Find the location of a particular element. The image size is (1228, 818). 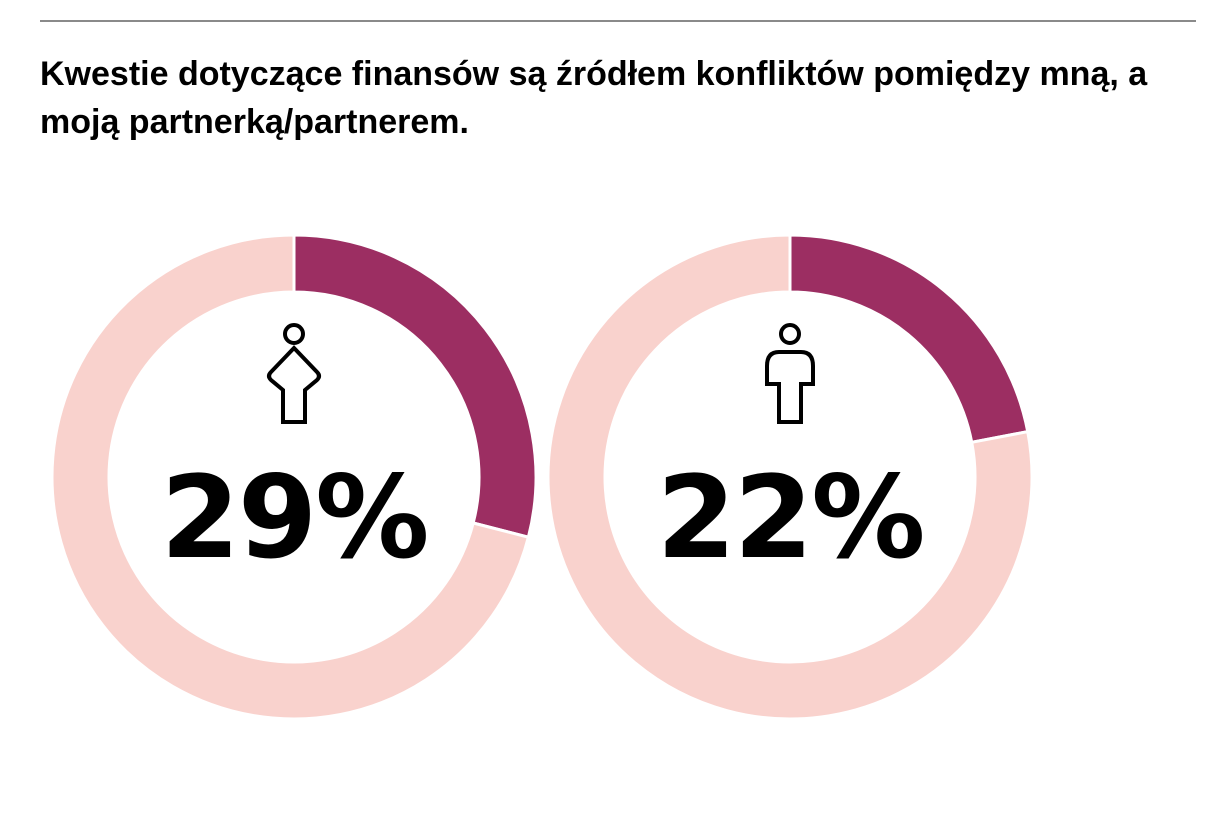

percentage-label-women: 29% is located at coordinates (295, 517).